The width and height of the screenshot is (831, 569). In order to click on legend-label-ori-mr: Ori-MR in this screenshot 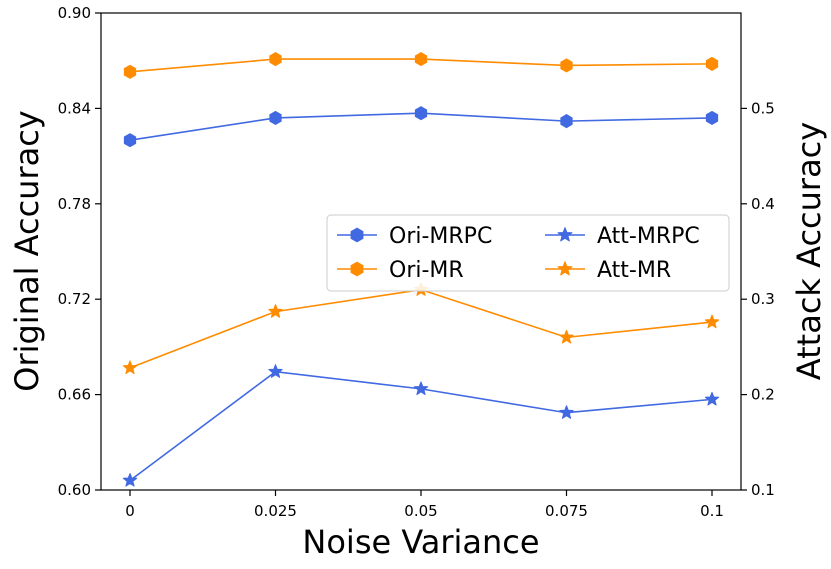, I will do `click(426, 270)`.